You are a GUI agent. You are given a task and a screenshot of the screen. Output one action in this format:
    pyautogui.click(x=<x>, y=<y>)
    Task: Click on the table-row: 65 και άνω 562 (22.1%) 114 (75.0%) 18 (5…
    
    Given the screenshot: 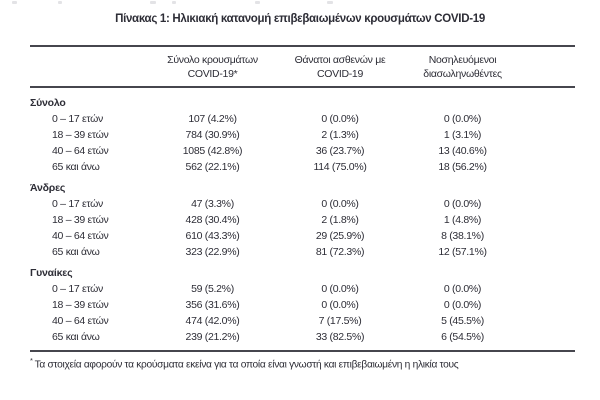 What is the action you would take?
    pyautogui.click(x=302, y=167)
    